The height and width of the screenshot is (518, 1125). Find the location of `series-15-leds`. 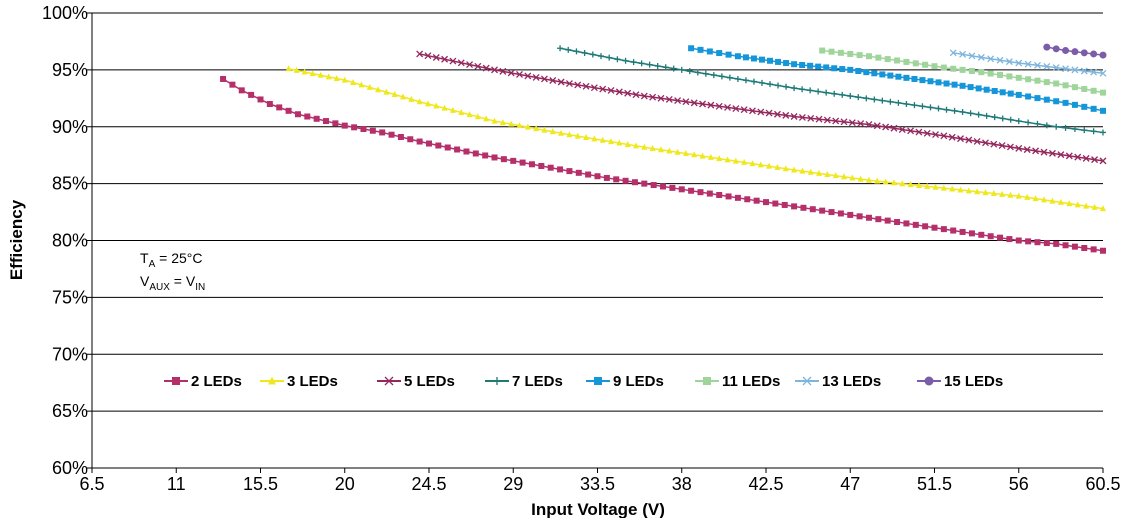

series-15-leds is located at coordinates (1075, 51).